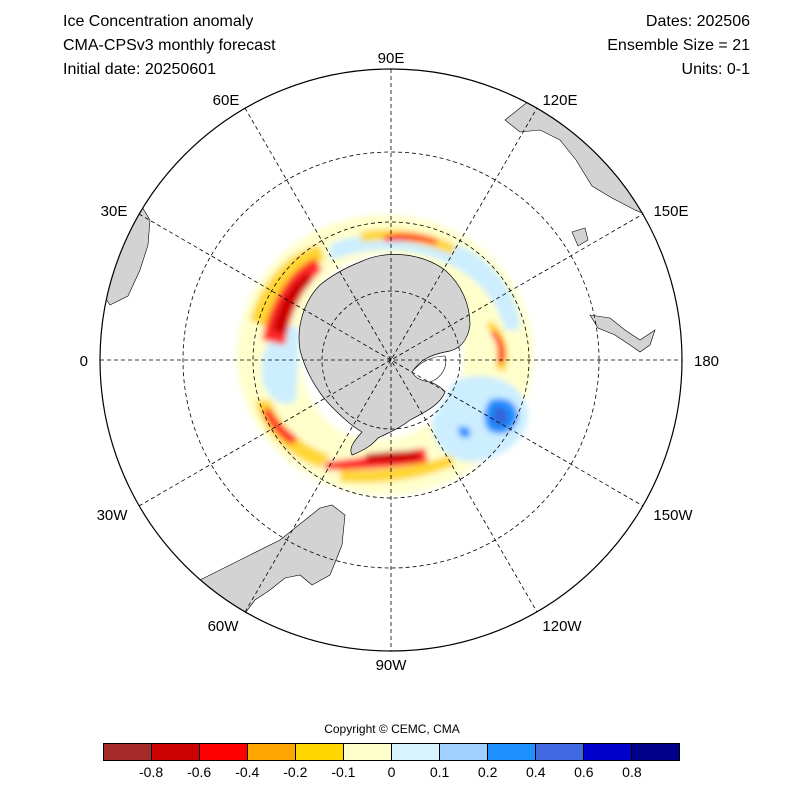  What do you see at coordinates (715, 69) in the screenshot?
I see `units-label: Units: 0-1` at bounding box center [715, 69].